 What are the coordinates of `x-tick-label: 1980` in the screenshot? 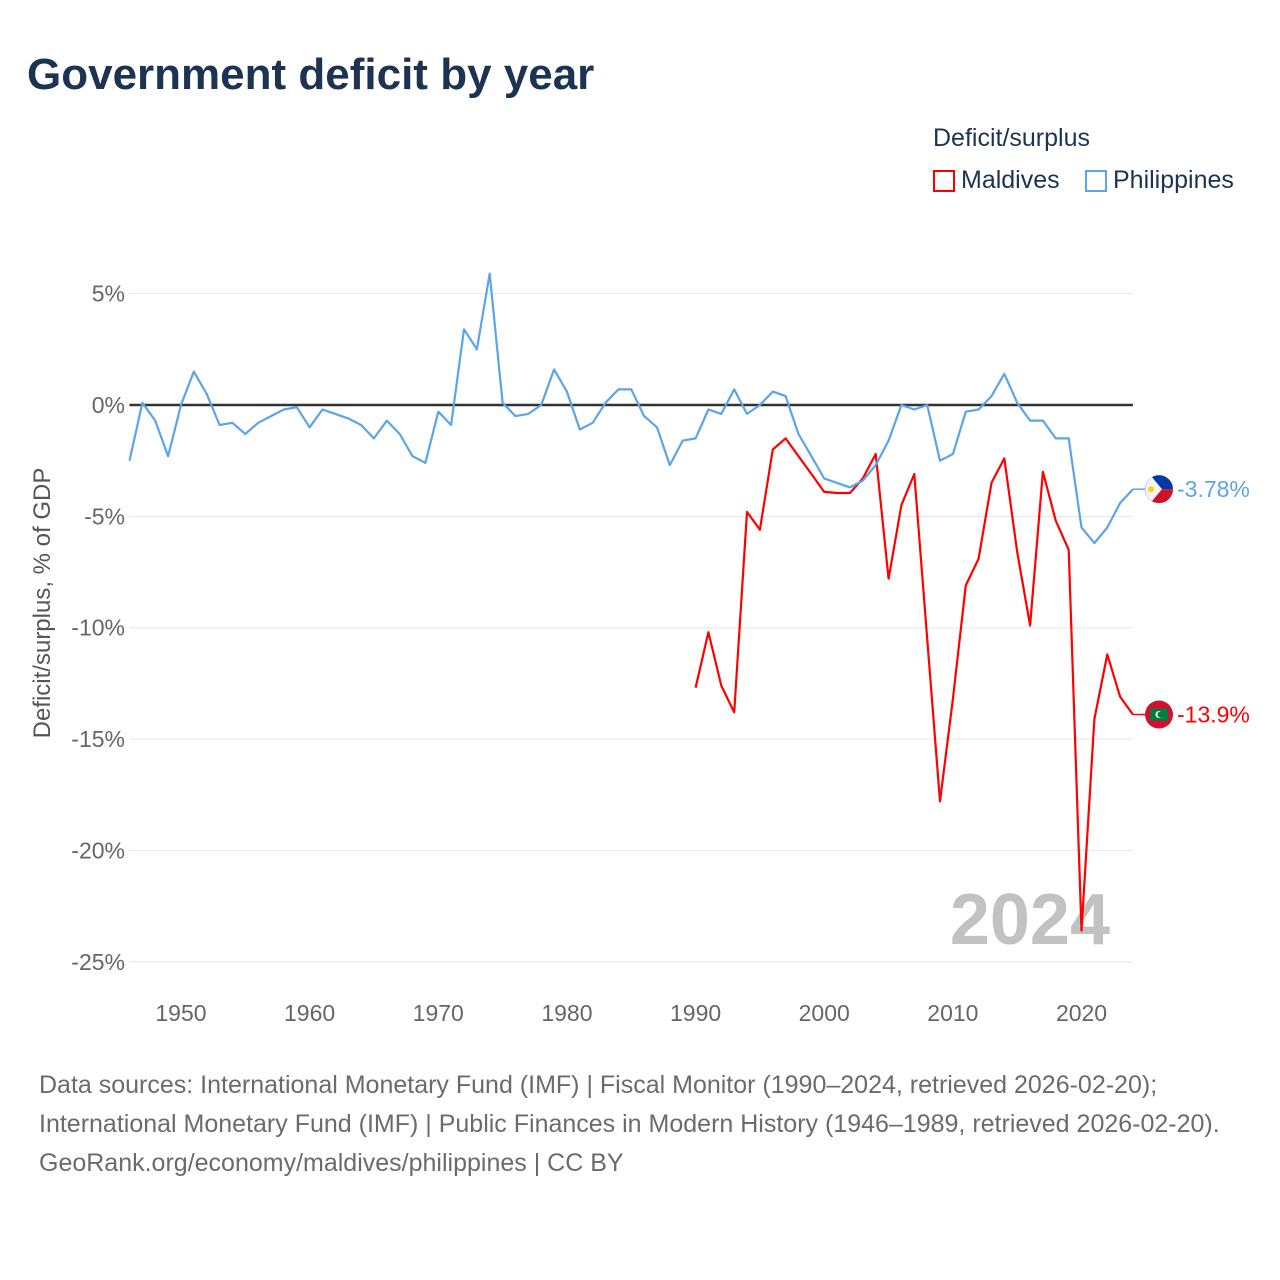 It's located at (566, 1013).